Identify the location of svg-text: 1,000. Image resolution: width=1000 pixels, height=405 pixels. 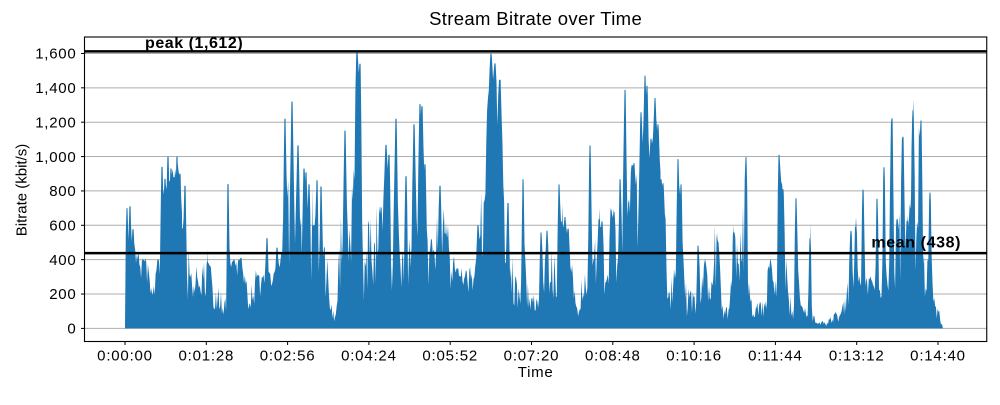
(55, 157).